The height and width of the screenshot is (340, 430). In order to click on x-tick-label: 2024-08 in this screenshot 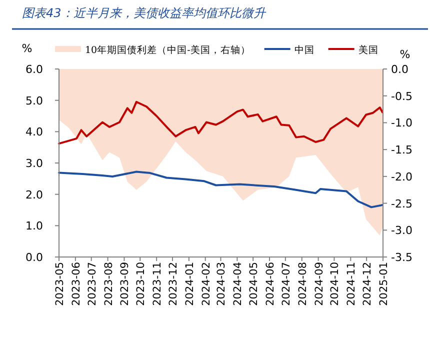, I will do `click(302, 284)`.